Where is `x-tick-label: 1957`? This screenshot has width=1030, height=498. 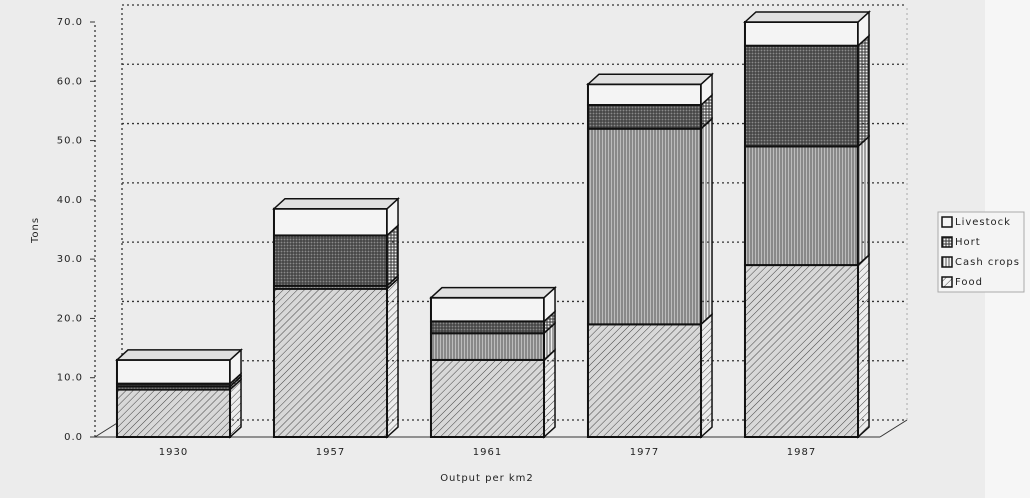 x-tick-label: 1957 is located at coordinates (330, 452).